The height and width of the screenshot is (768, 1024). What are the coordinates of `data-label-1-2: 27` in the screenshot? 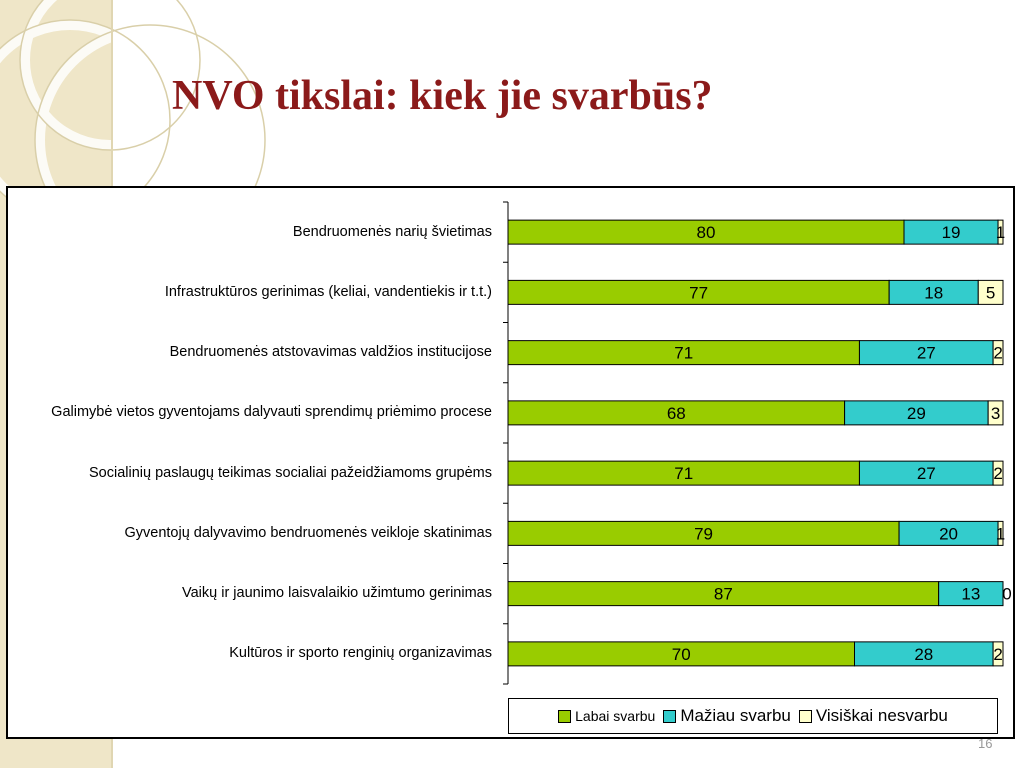 It's located at (926, 353).